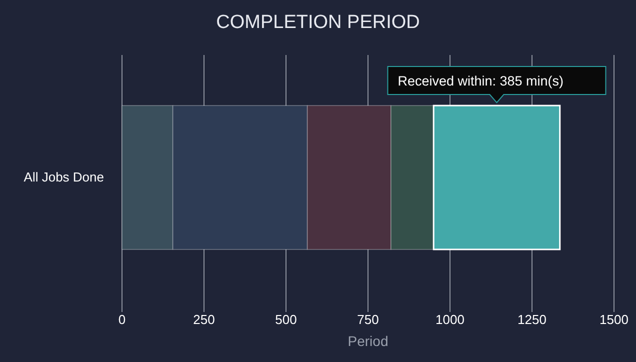 The width and height of the screenshot is (636, 362). I want to click on y-tick-label: All Jobs Done, so click(64, 177).